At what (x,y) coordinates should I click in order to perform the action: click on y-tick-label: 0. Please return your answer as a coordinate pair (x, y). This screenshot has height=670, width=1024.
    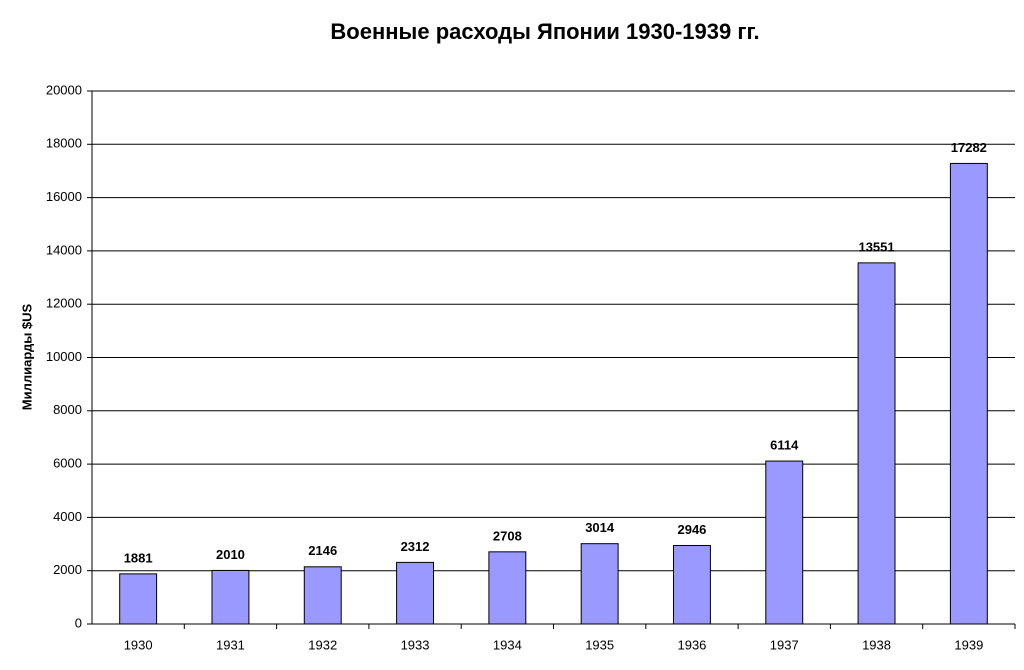
    Looking at the image, I should click on (78, 622).